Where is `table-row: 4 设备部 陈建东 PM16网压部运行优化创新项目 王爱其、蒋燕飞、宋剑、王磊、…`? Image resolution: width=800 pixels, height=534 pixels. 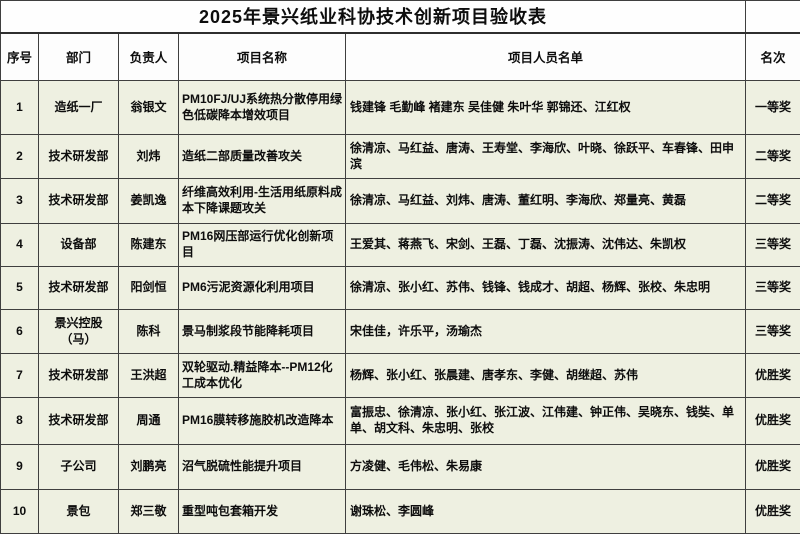
table-row: 4 设备部 陈建东 PM16网压部运行优化创新项目 王爱其、蒋燕飞、宋剑、王磊、… is located at coordinates (400, 245).